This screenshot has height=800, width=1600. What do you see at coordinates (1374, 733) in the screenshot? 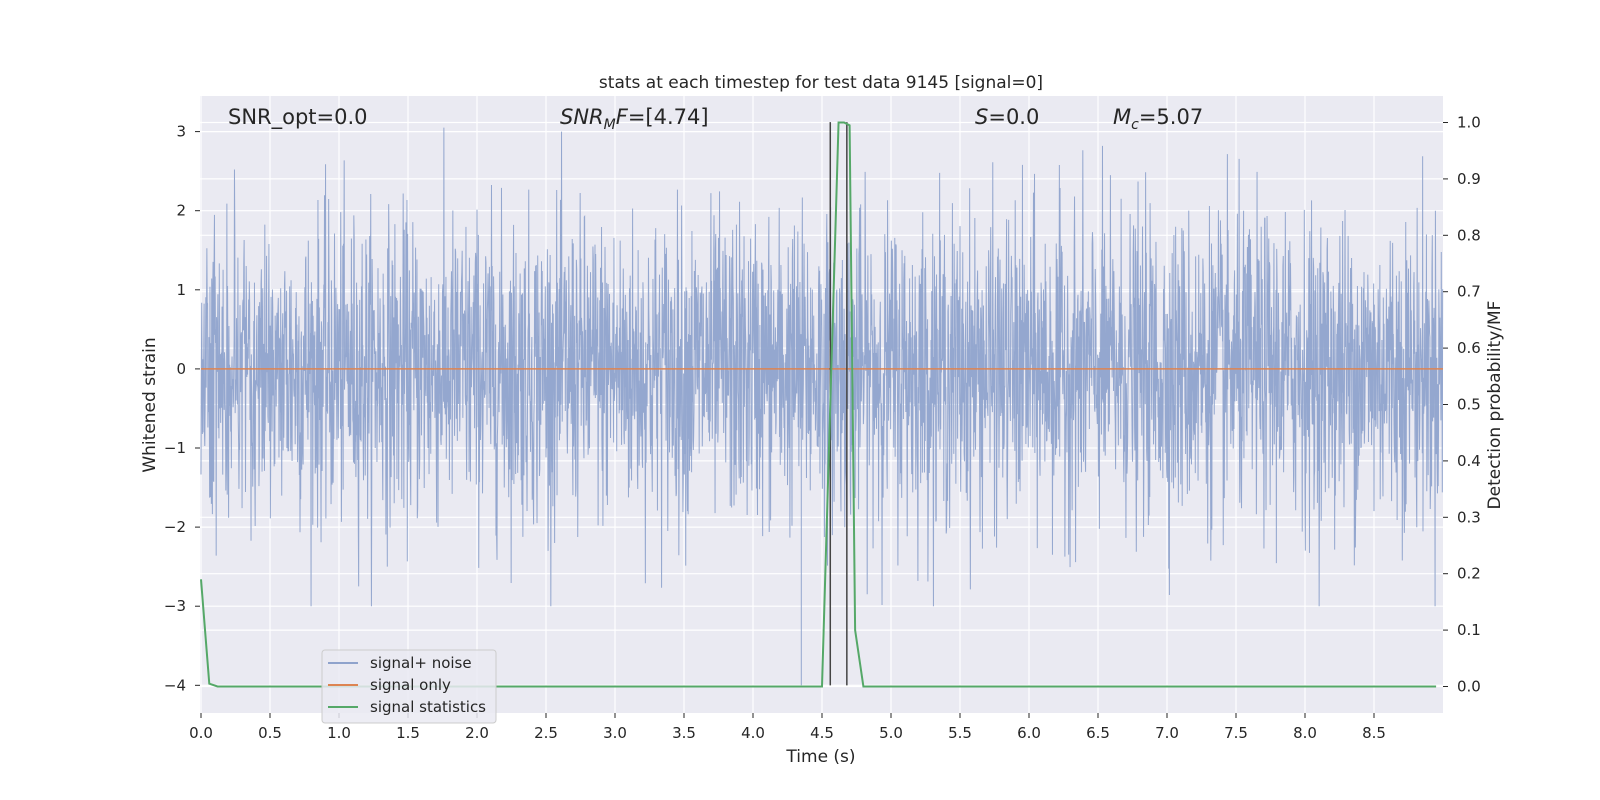
I see `x-tick-label: 8.5` at bounding box center [1374, 733].